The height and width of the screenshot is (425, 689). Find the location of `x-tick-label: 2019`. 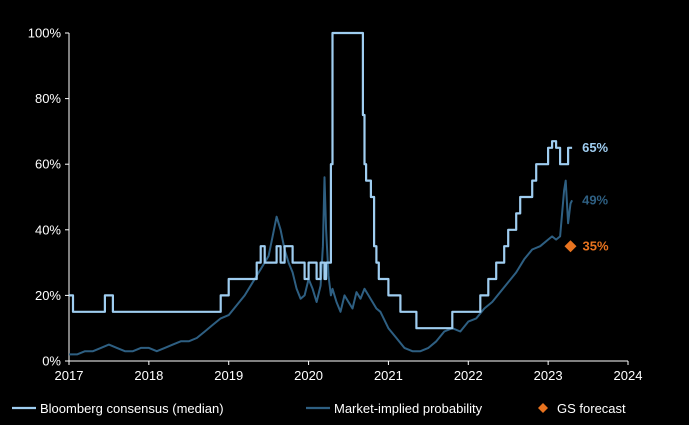

x-tick-label: 2019 is located at coordinates (228, 375).